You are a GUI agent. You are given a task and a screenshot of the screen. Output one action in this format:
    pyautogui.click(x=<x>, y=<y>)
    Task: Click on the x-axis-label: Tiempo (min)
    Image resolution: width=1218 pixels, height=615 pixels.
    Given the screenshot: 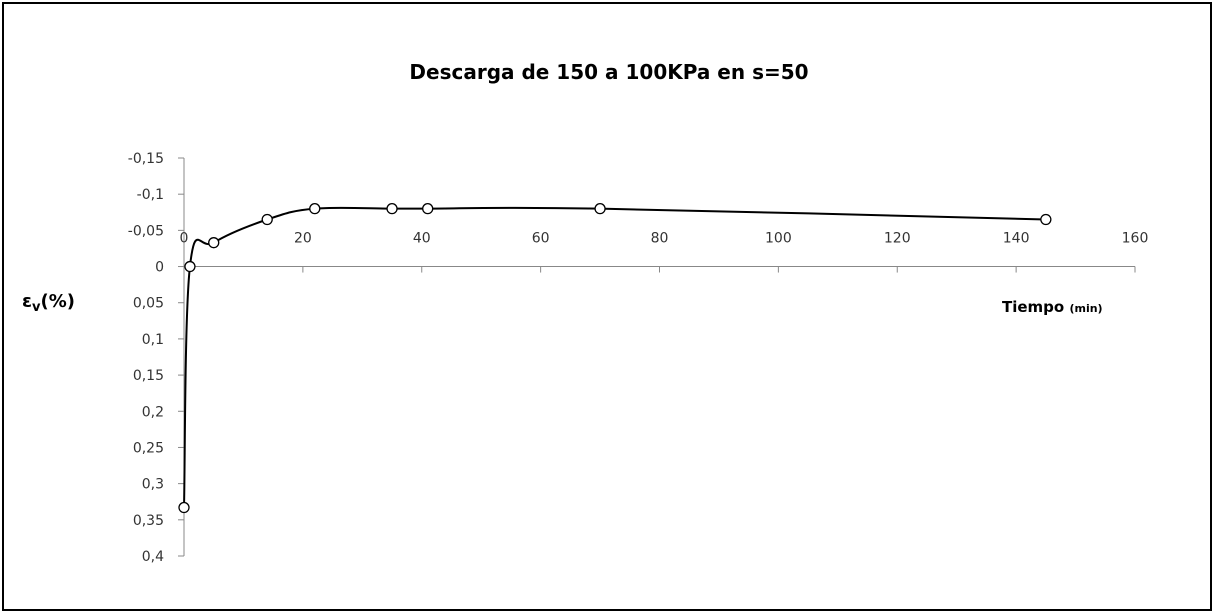 What is the action you would take?
    pyautogui.click(x=1052, y=307)
    